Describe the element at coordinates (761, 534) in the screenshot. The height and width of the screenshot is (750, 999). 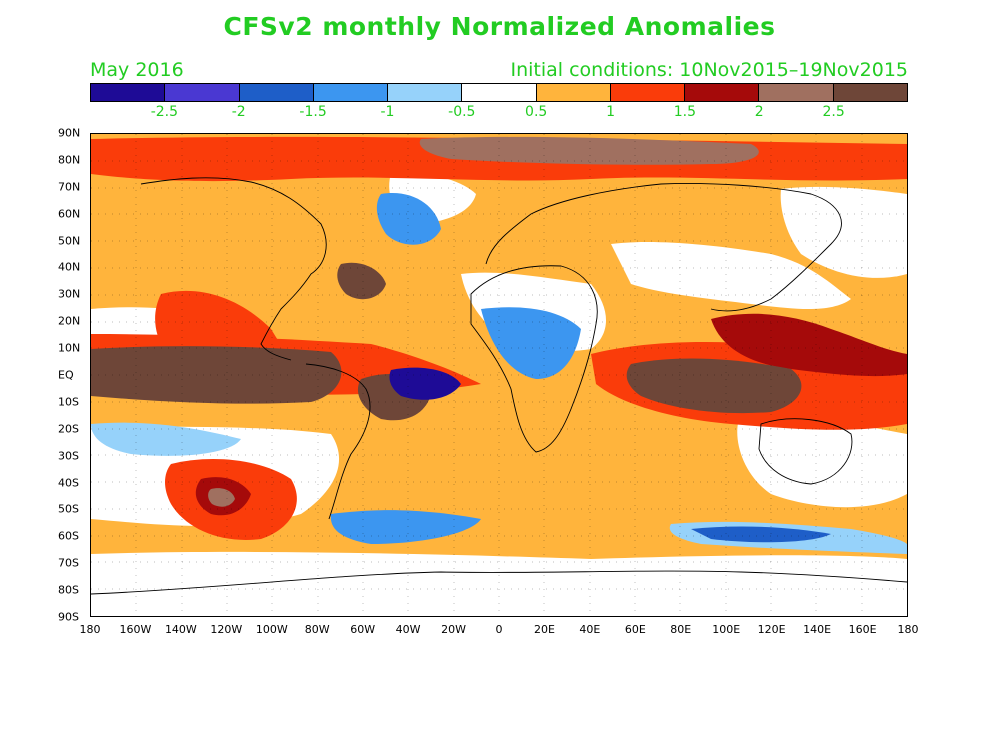
I see `anomaly-blue-strong` at that location.